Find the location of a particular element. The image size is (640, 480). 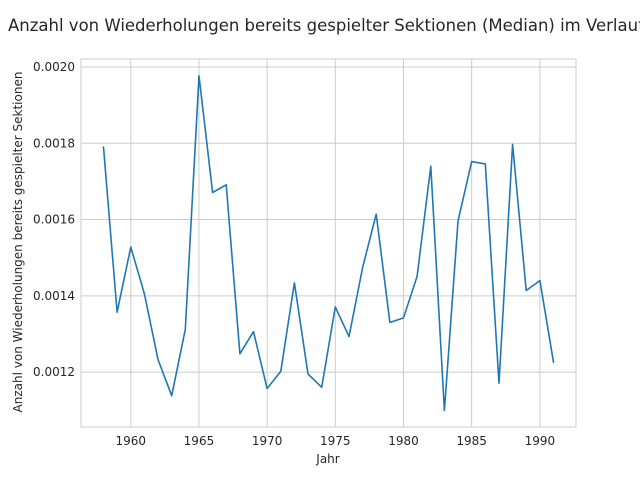

x-tick-label: 1975 is located at coordinates (335, 441).